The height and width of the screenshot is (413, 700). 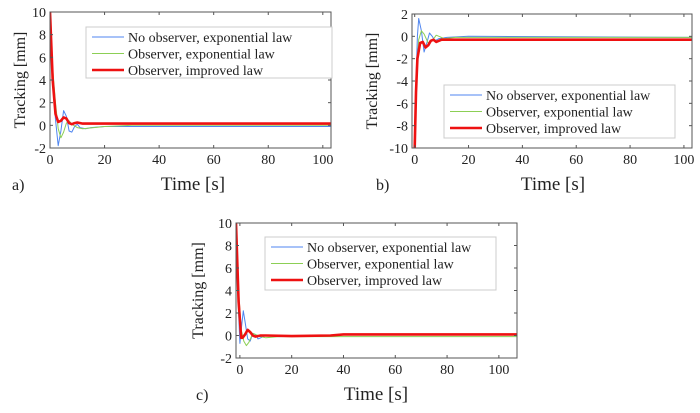 I want to click on panel-label: c), so click(x=202, y=395).